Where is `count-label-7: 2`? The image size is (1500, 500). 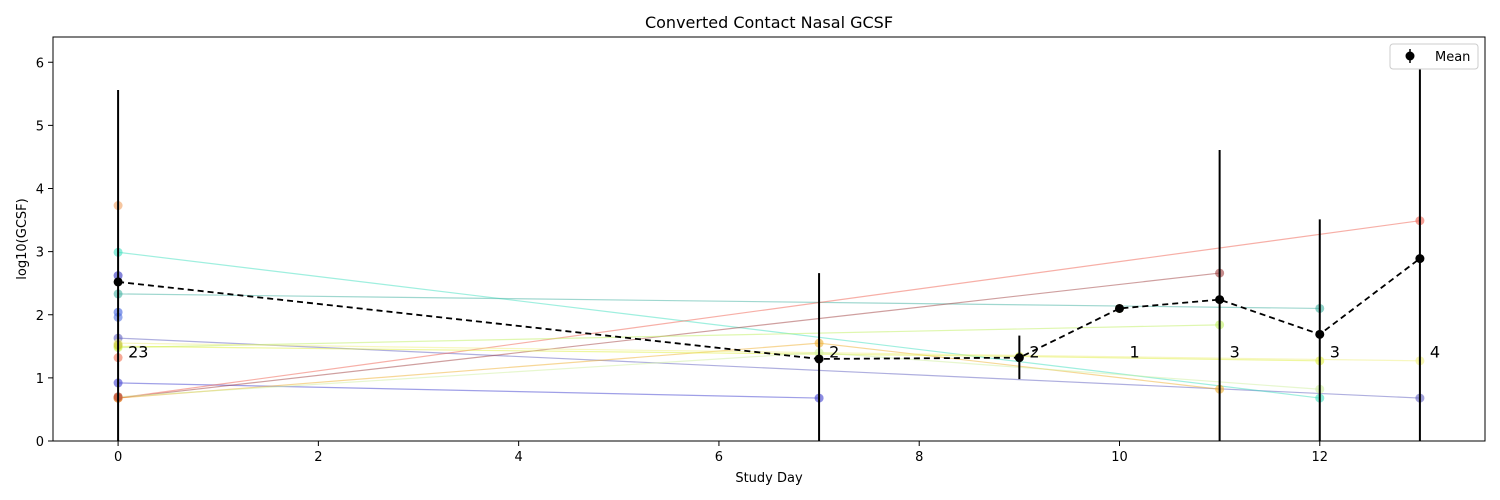
count-label-7: 2 is located at coordinates (834, 352).